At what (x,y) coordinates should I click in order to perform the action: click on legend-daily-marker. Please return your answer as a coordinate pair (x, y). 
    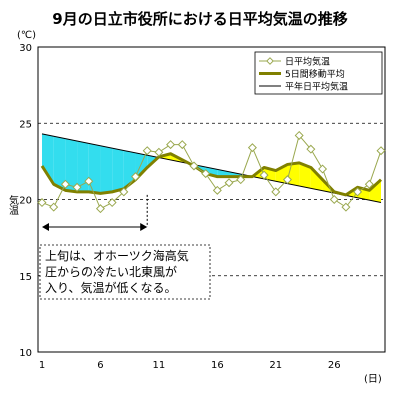
    Looking at the image, I should click on (270, 61).